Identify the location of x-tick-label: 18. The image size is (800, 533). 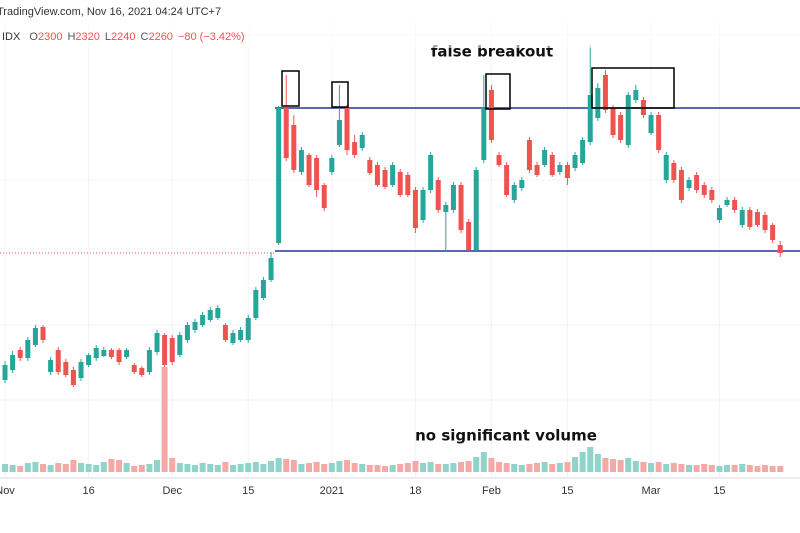
(415, 491).